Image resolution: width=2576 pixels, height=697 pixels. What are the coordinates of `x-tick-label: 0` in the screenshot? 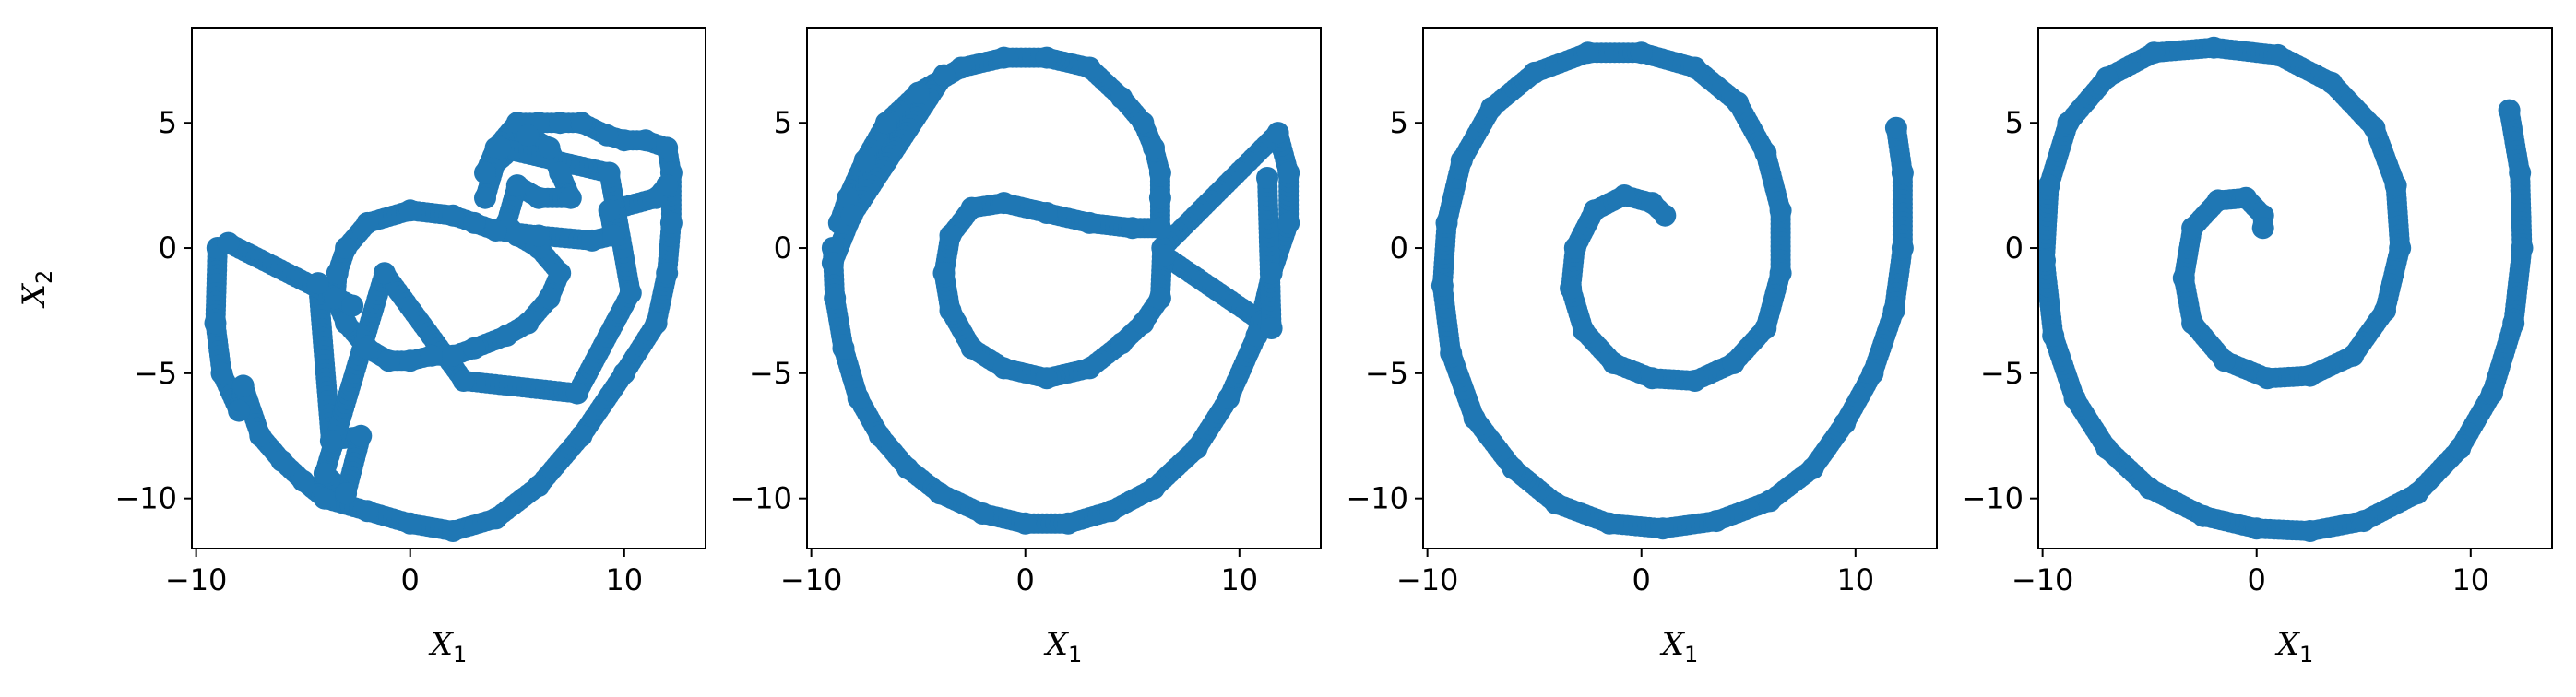 It's located at (1025, 580).